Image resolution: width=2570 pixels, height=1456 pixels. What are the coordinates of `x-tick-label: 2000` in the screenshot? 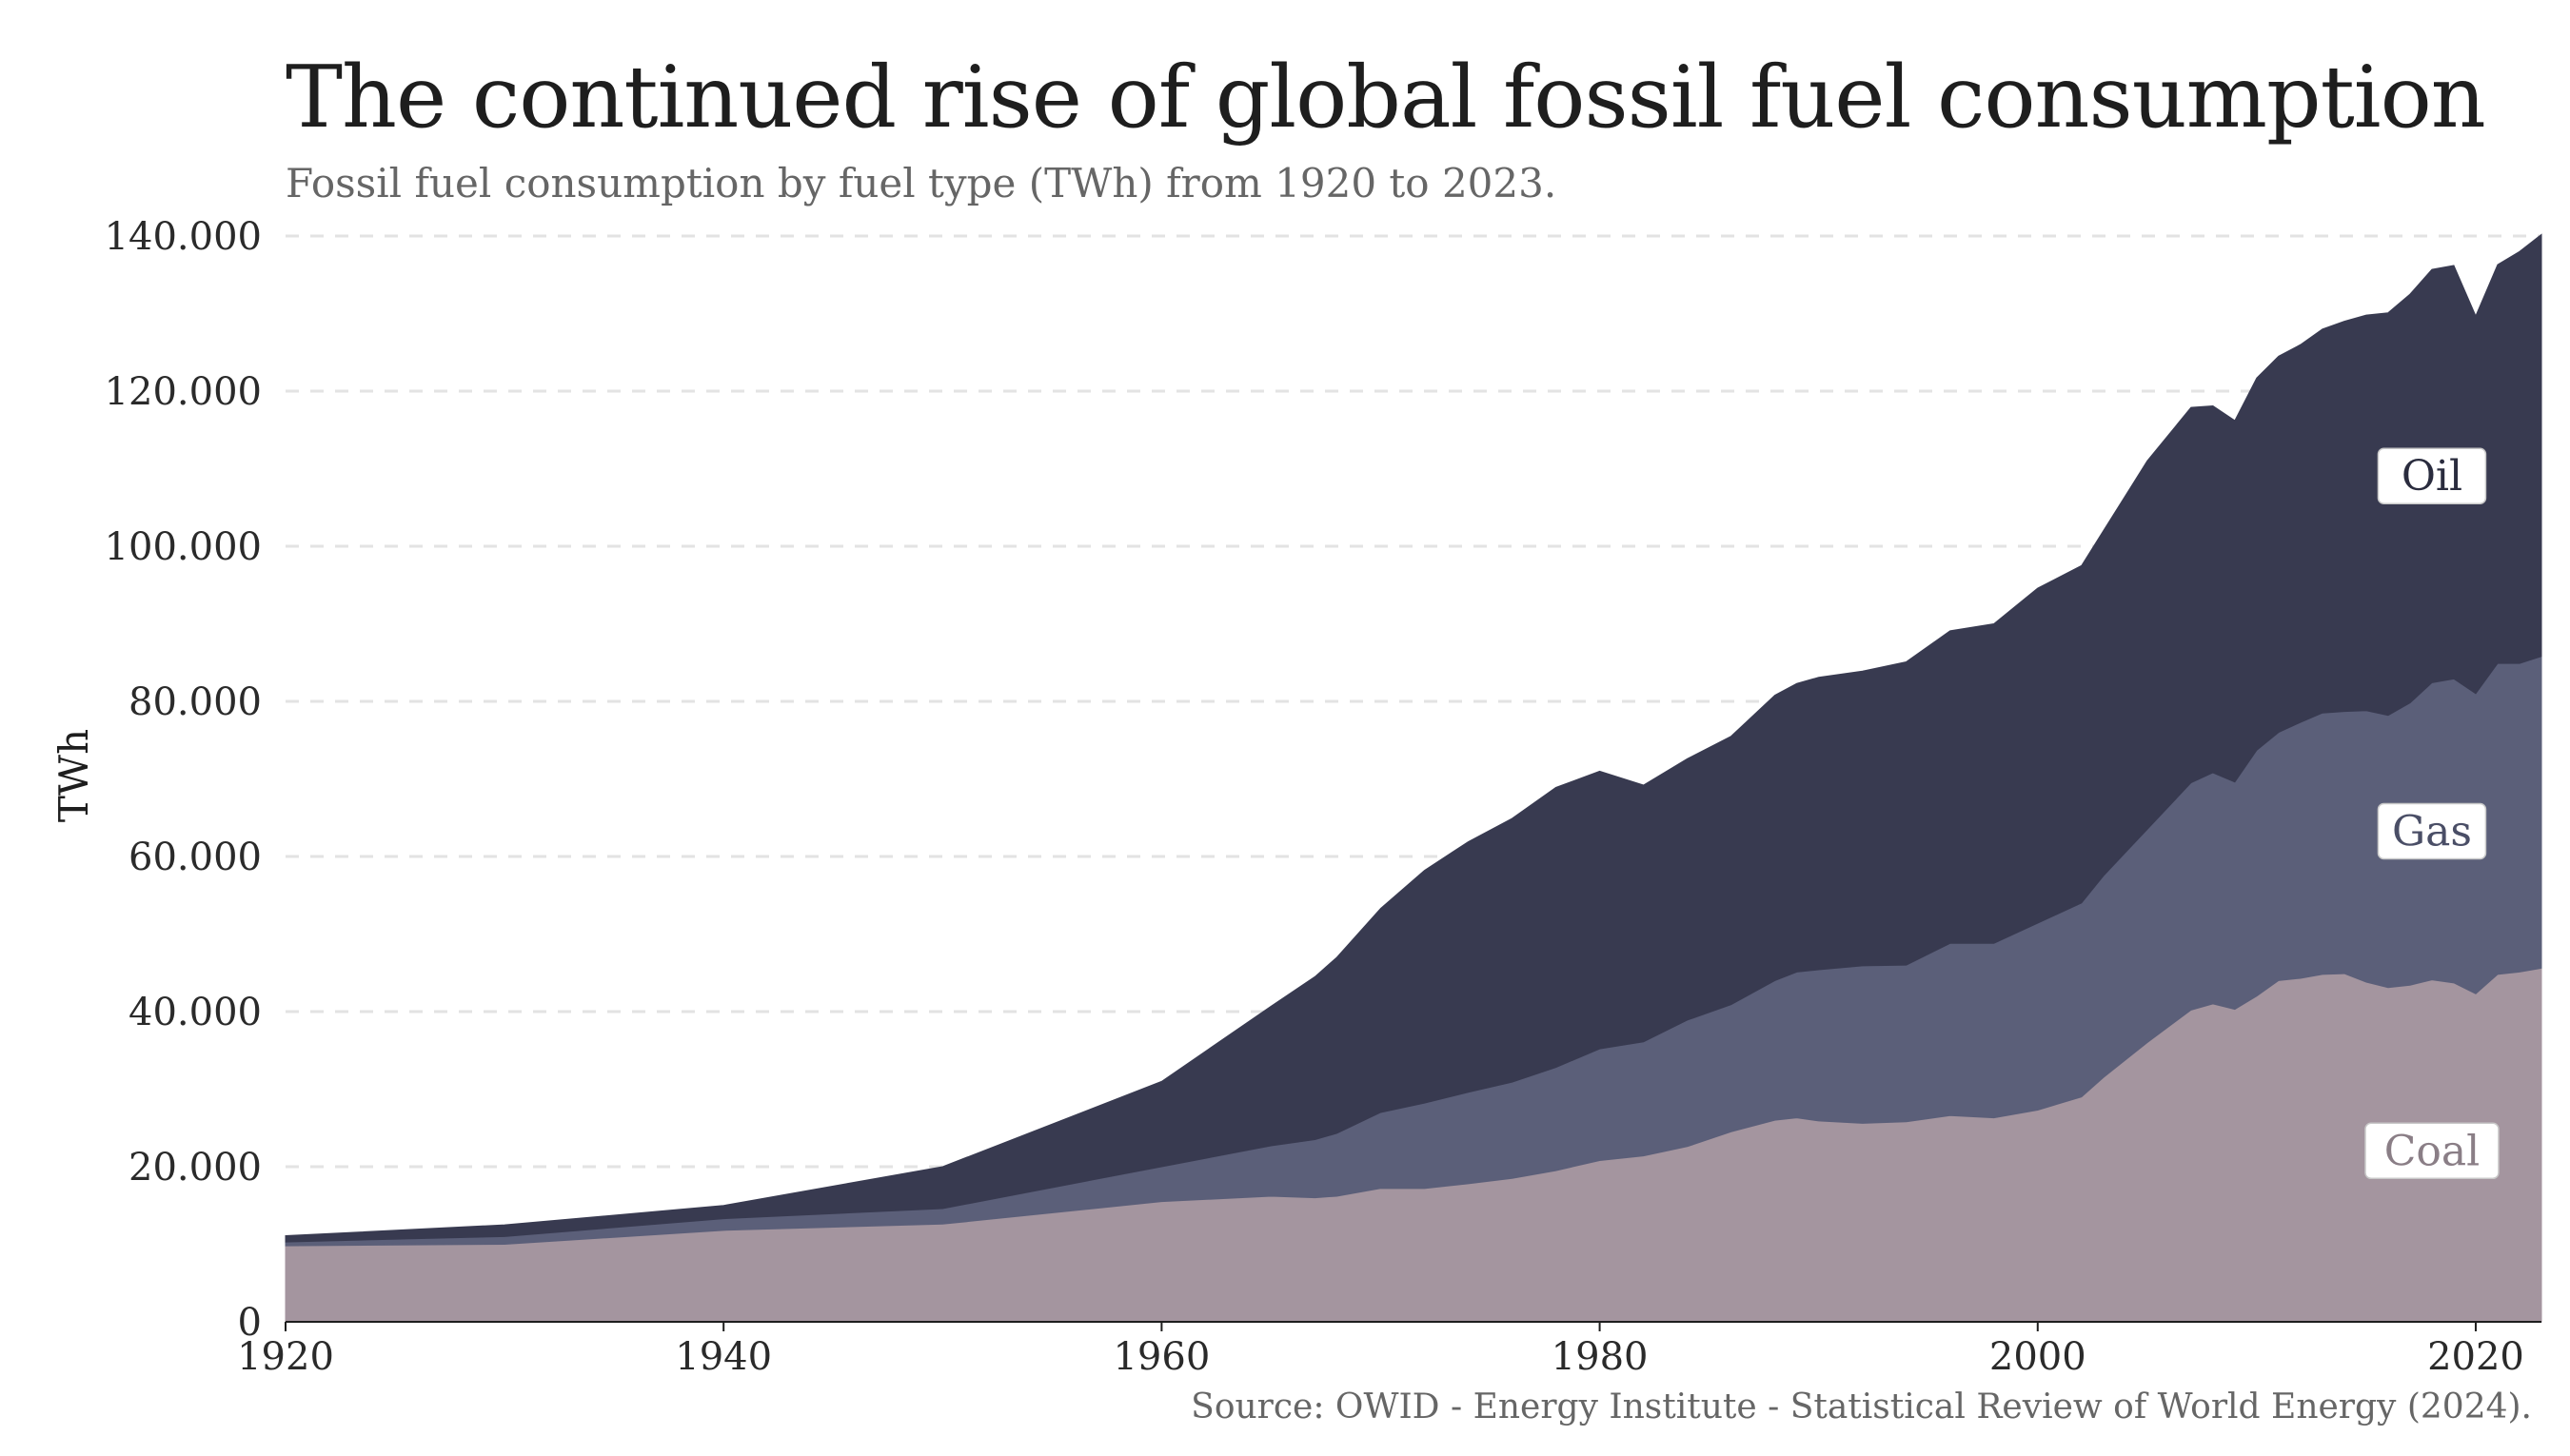 It's located at (2037, 1357).